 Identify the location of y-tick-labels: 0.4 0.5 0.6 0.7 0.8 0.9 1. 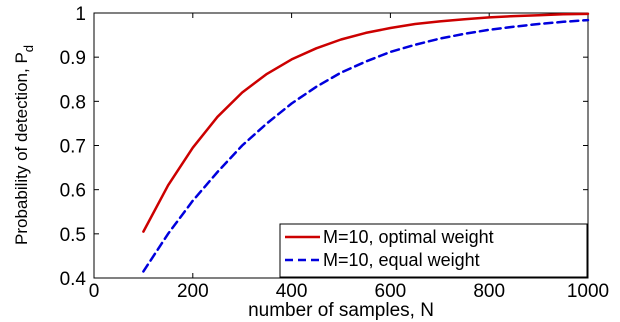
(73, 147).